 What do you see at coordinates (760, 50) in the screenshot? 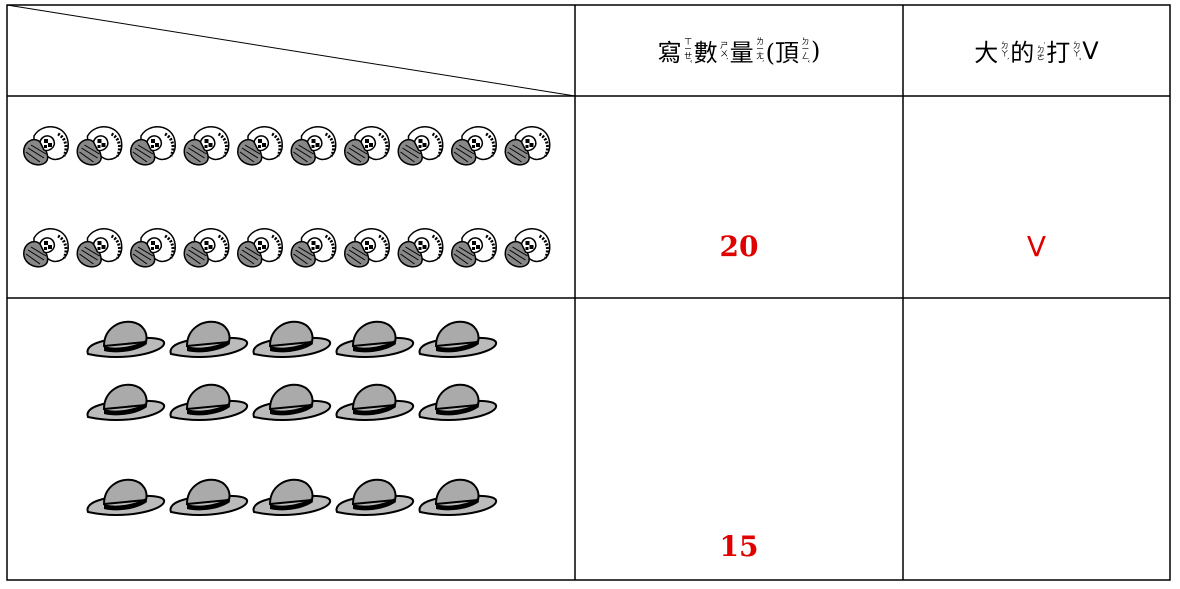
I see `zhuyin: ㄌㄧㄤˋ` at bounding box center [760, 50].